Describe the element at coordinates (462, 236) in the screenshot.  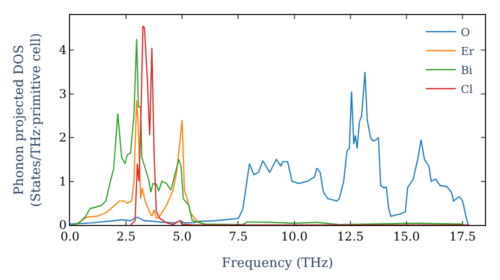
I see `x-tick-label: 17.5` at that location.